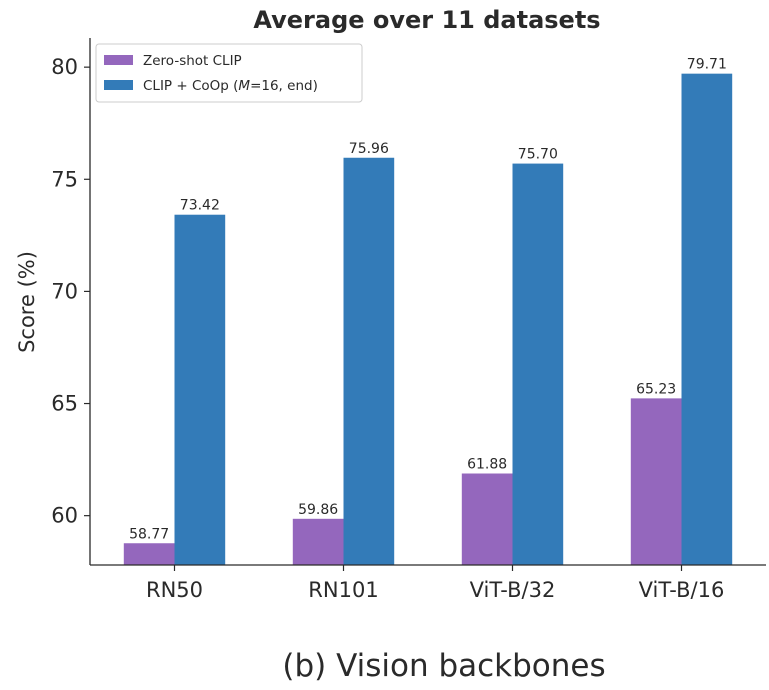  Describe the element at coordinates (487, 465) in the screenshot. I see `data-label-zero-shot-clip-vit-b-32: 61.88` at that location.